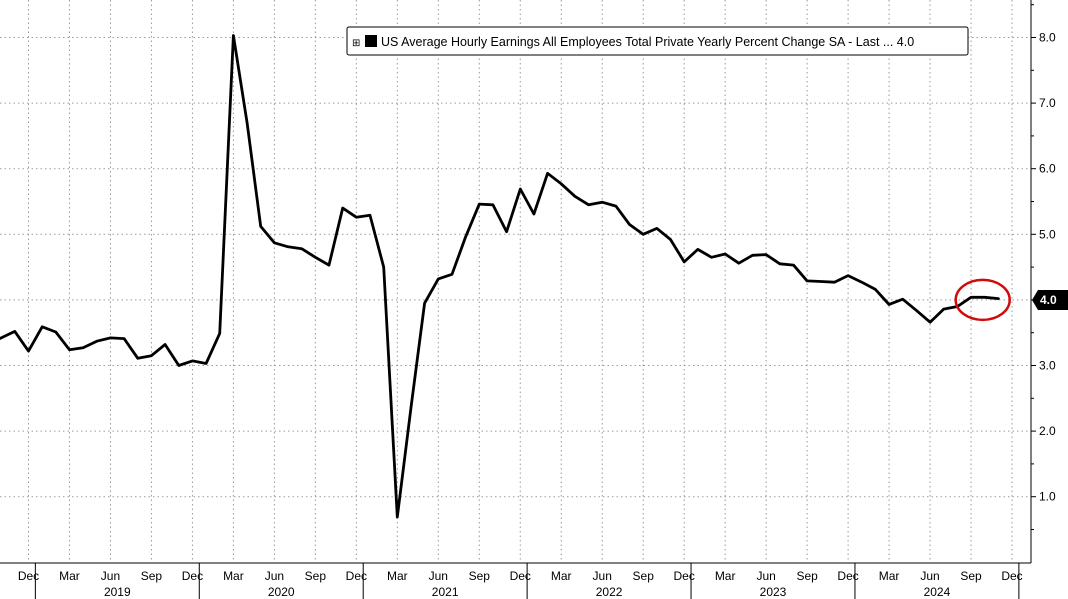 The height and width of the screenshot is (599, 1068). Describe the element at coordinates (1047, 234) in the screenshot. I see `y-tick-label: 5.0` at that location.